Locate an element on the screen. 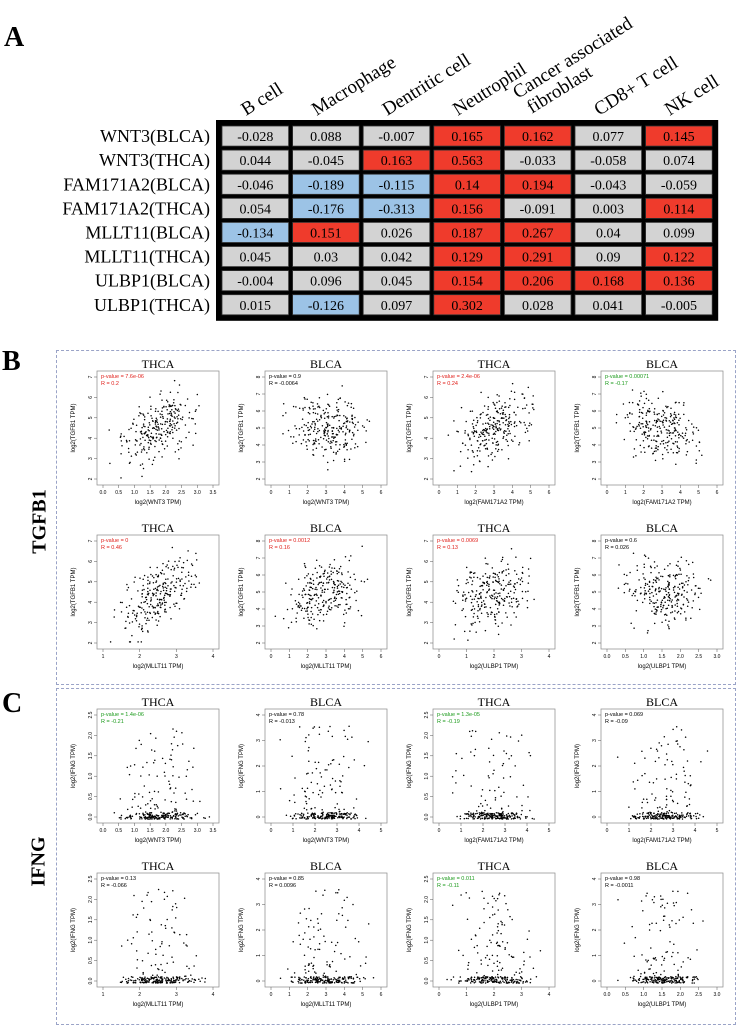  x-tick-label: 1.5 is located at coordinates (150, 493).